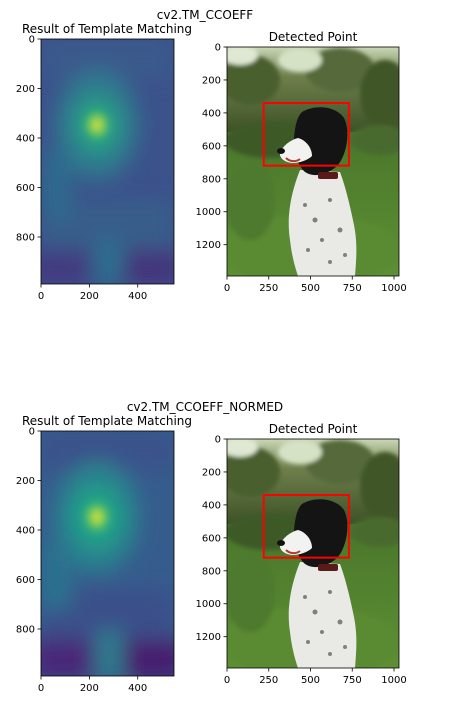 The height and width of the screenshot is (705, 455). What do you see at coordinates (205, 407) in the screenshot?
I see `figure-suptitle: cv2.TM_CCOEFF_NORMED` at bounding box center [205, 407].